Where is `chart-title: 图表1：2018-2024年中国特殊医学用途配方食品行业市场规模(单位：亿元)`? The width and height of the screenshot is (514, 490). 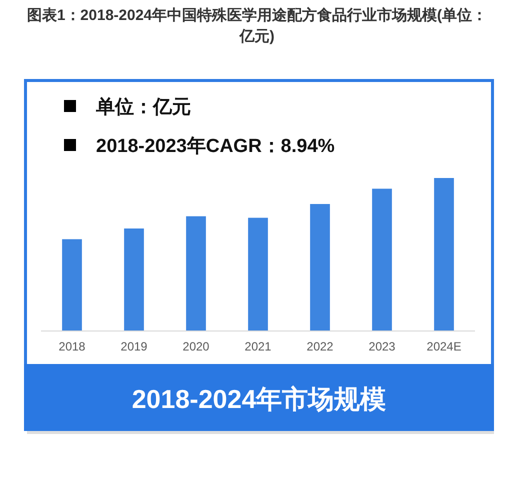
chart-title: 图表1：2018-2024年中国特殊医学用途配方食品行业市场规模(单位：亿元) is located at coordinates (257, 26).